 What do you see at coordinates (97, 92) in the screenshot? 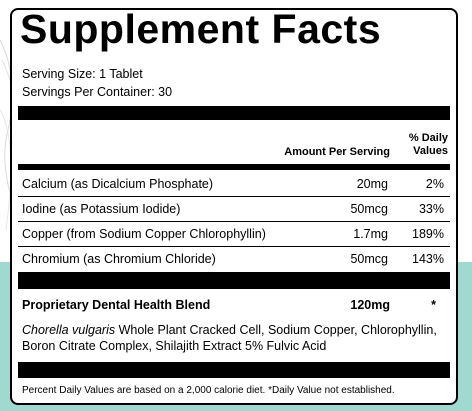
I see `servings-per-container: Servings Per Container: 30` at bounding box center [97, 92].